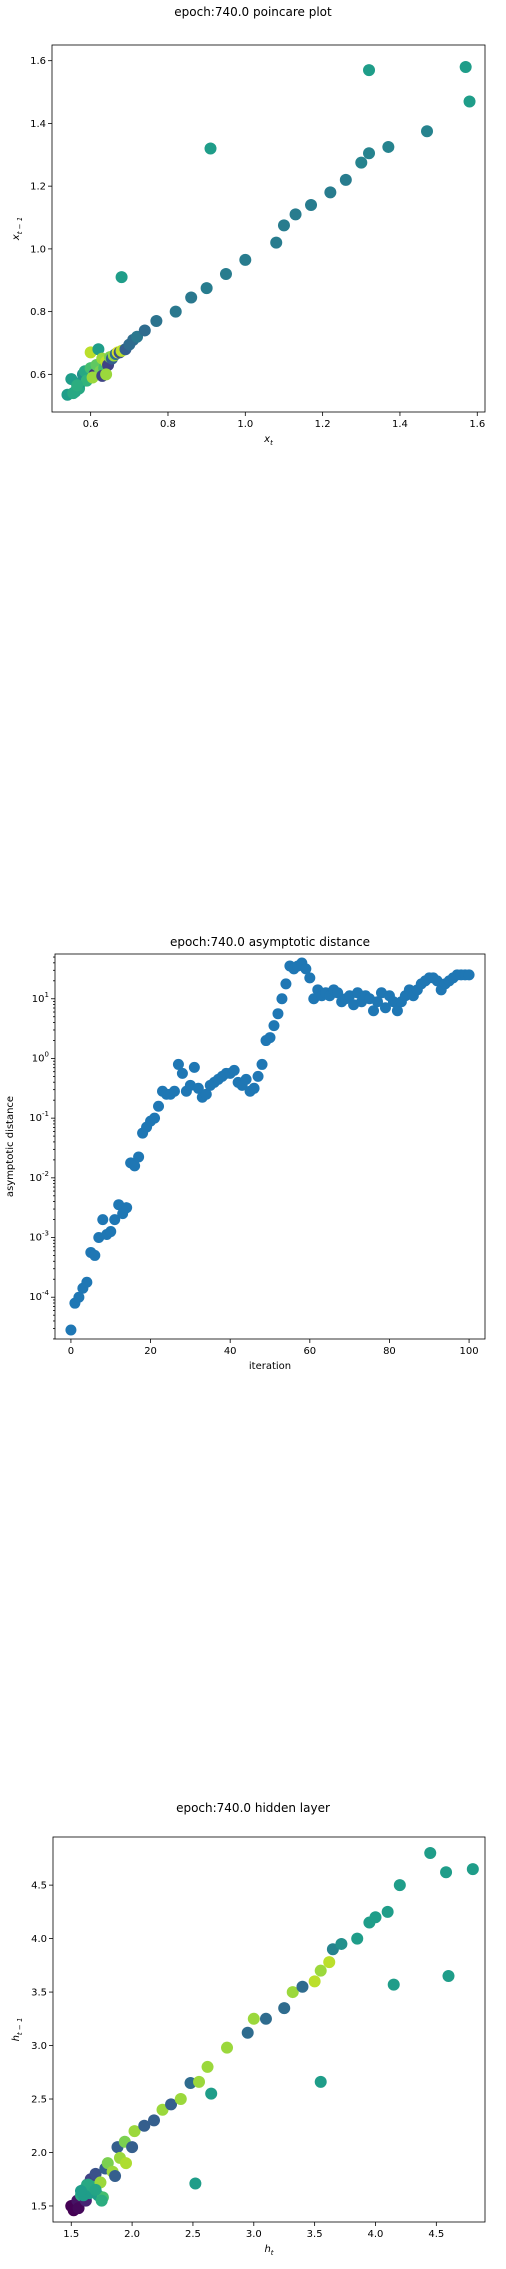 The image size is (506, 2269). Describe the element at coordinates (20, 226) in the screenshot. I see `y-axis-label-subscript: t − 1` at that location.